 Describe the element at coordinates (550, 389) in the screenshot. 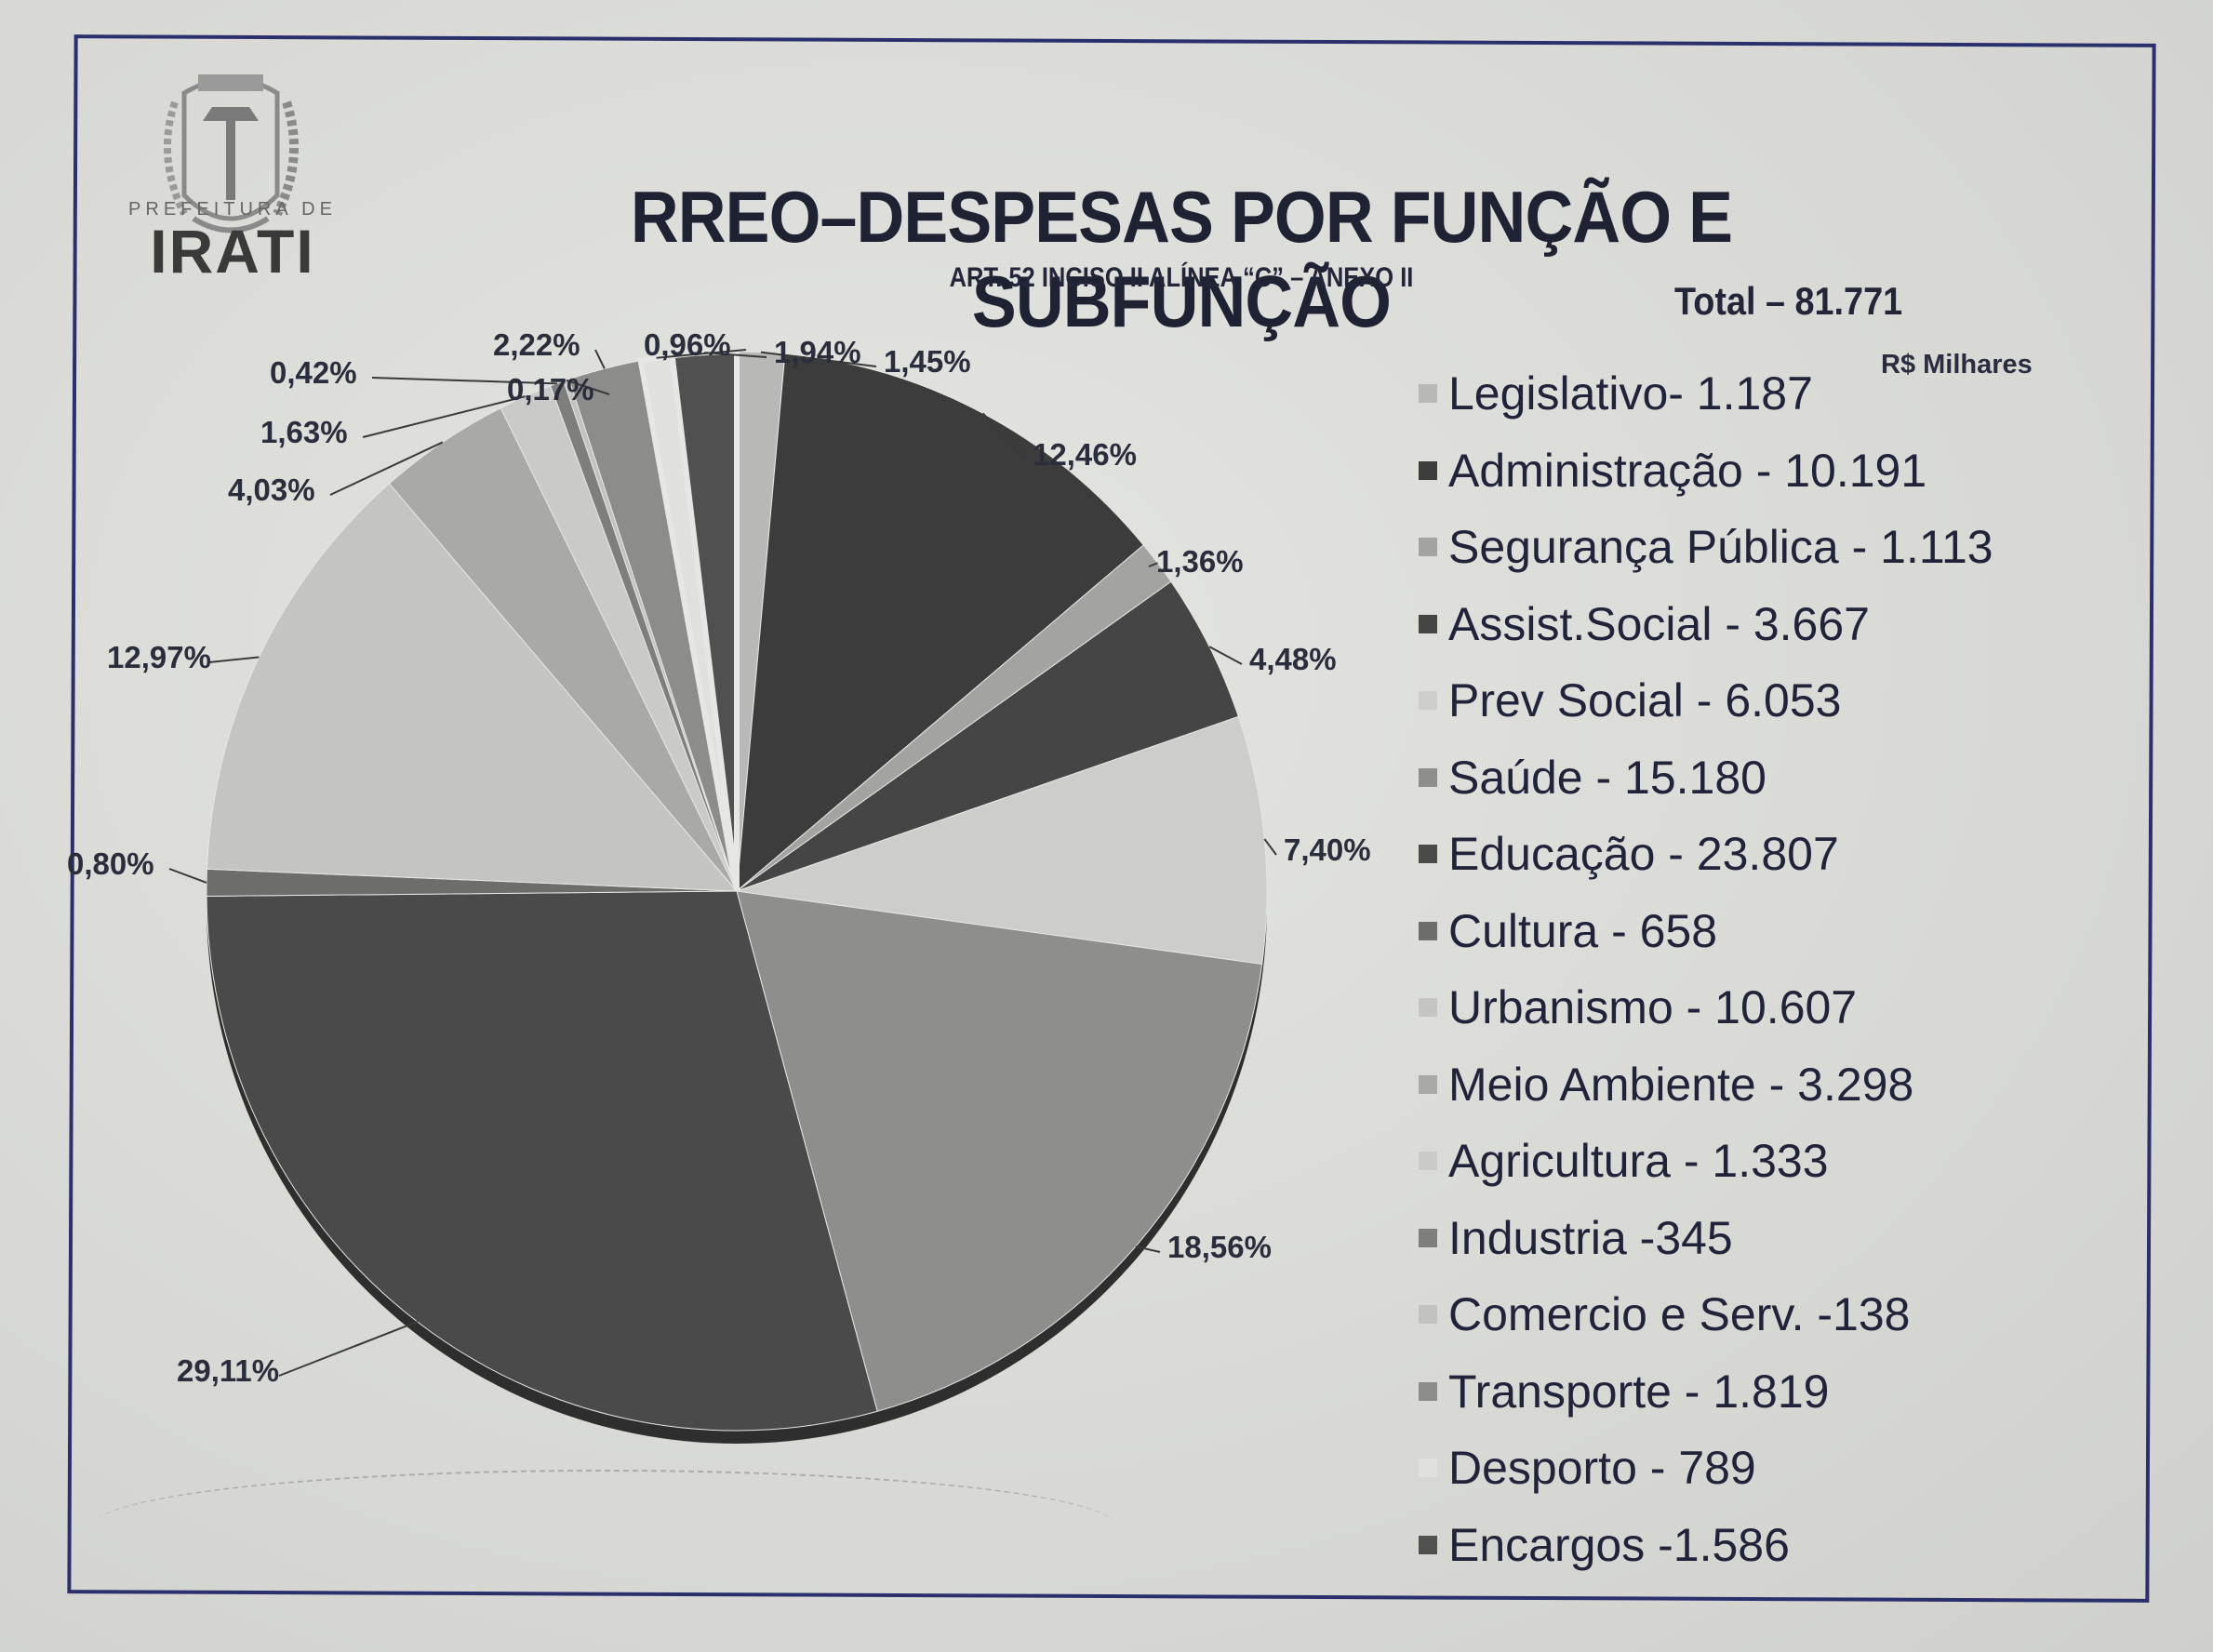

I see `percent-label: 0,17%` at that location.